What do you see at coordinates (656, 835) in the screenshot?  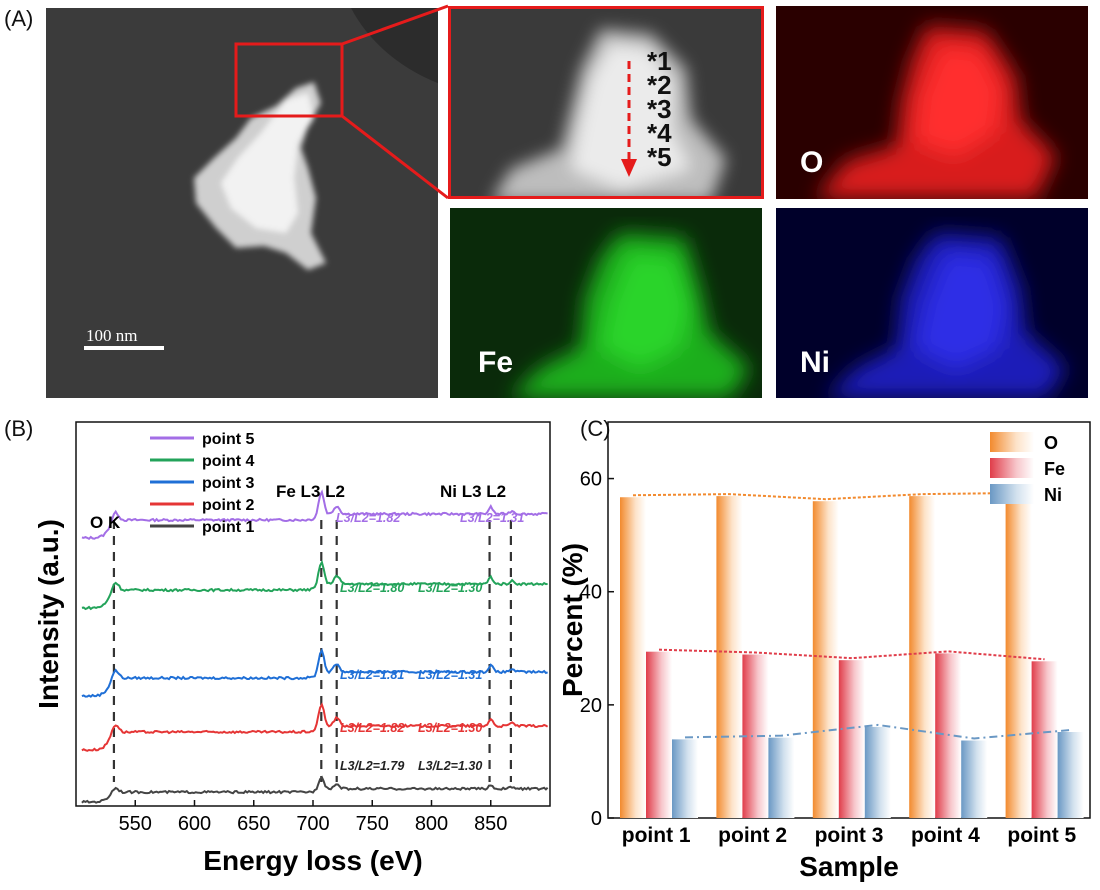 I see `bar-x-tick-label: point 1` at bounding box center [656, 835].